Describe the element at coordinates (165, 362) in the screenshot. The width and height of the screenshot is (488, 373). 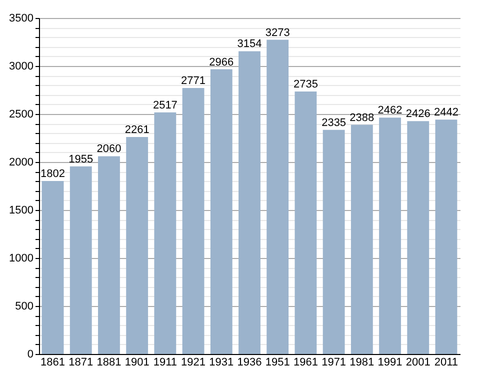
I see `x-tick-label: 1911` at that location.